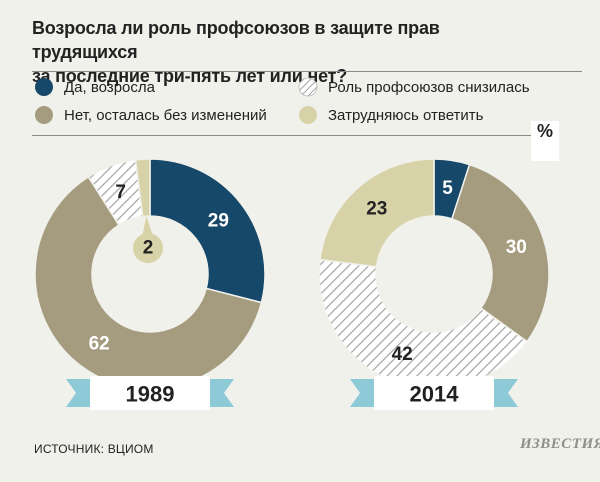 The height and width of the screenshot is (482, 600). I want to click on year-ribbon-left-1989, so click(78, 393).